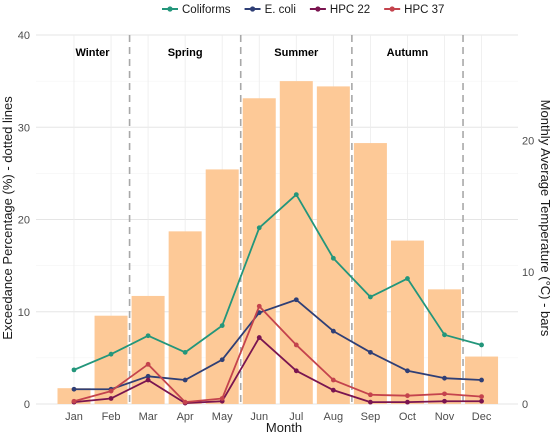 The width and height of the screenshot is (550, 436). What do you see at coordinates (303, 10) in the screenshot?
I see `legend: Coliforms E. coli HPC 22 HPC 37` at bounding box center [303, 10].